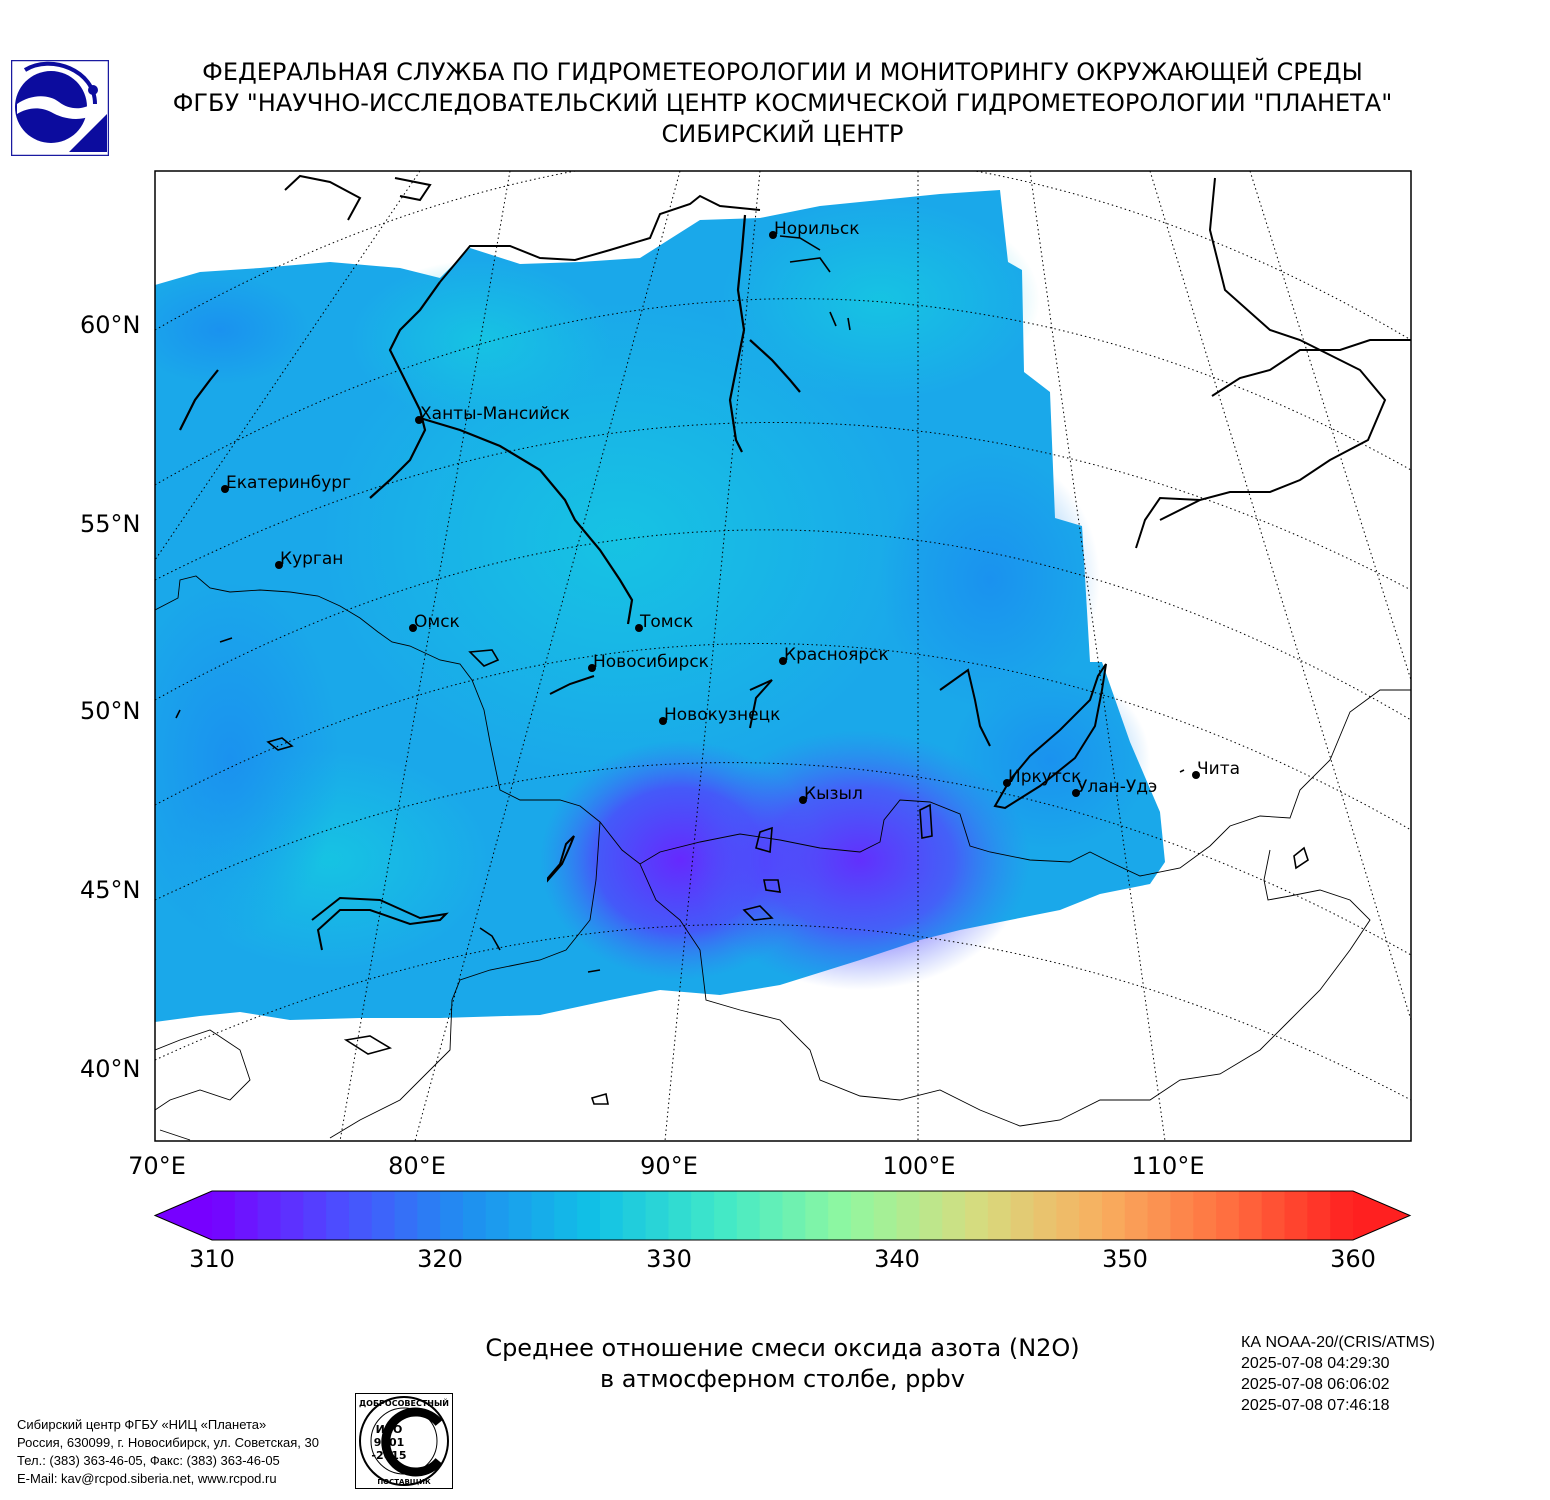 This screenshot has width=1550, height=1500. I want to click on colorbar-tick-320: 320, so click(440, 1259).